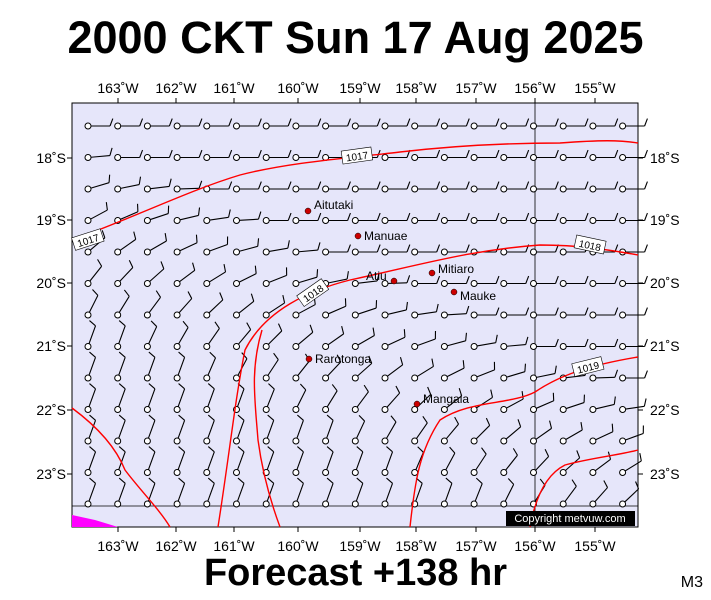 Image resolution: width=711 pixels, height=600 pixels. Describe the element at coordinates (355, 37) in the screenshot. I see `map-title: 2000 CKT Sun 17 Aug 2025` at that location.